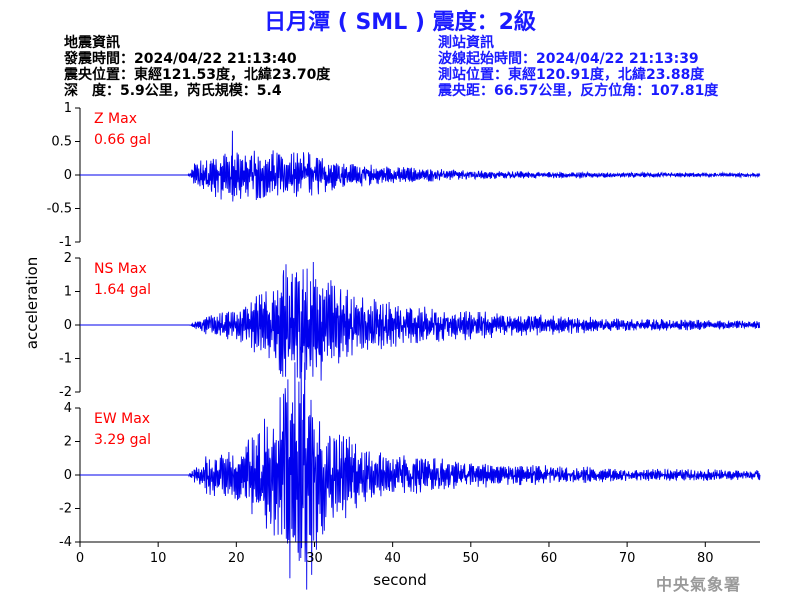  Describe the element at coordinates (314, 558) in the screenshot. I see `x-tick-label: 30` at that location.